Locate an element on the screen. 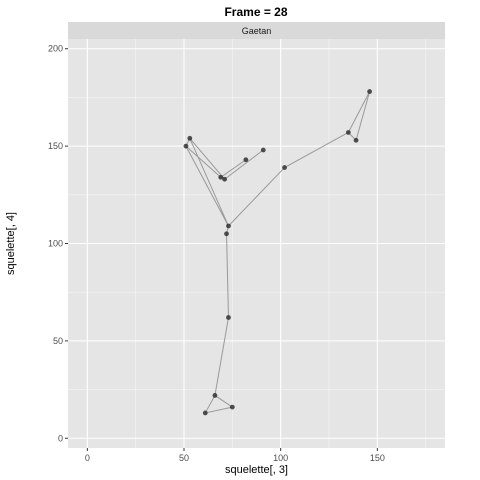 Image resolution: width=480 pixels, height=480 pixels. y-tick-label: 200 is located at coordinates (55, 49).